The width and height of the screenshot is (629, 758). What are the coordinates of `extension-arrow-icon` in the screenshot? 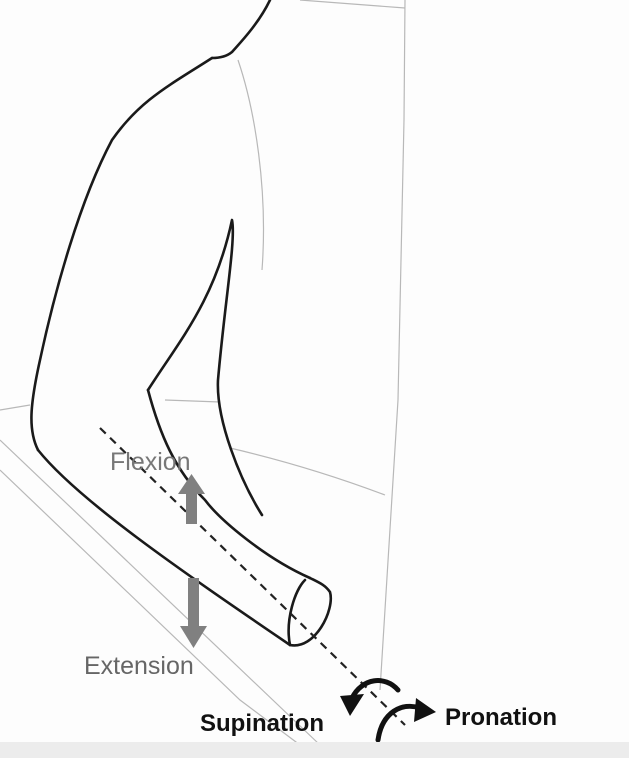 It's located at (193, 613).